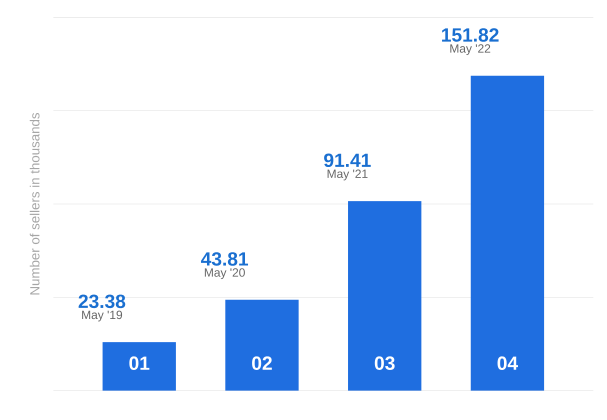 This screenshot has height=420, width=607. I want to click on data-label: 151.82, so click(470, 35).